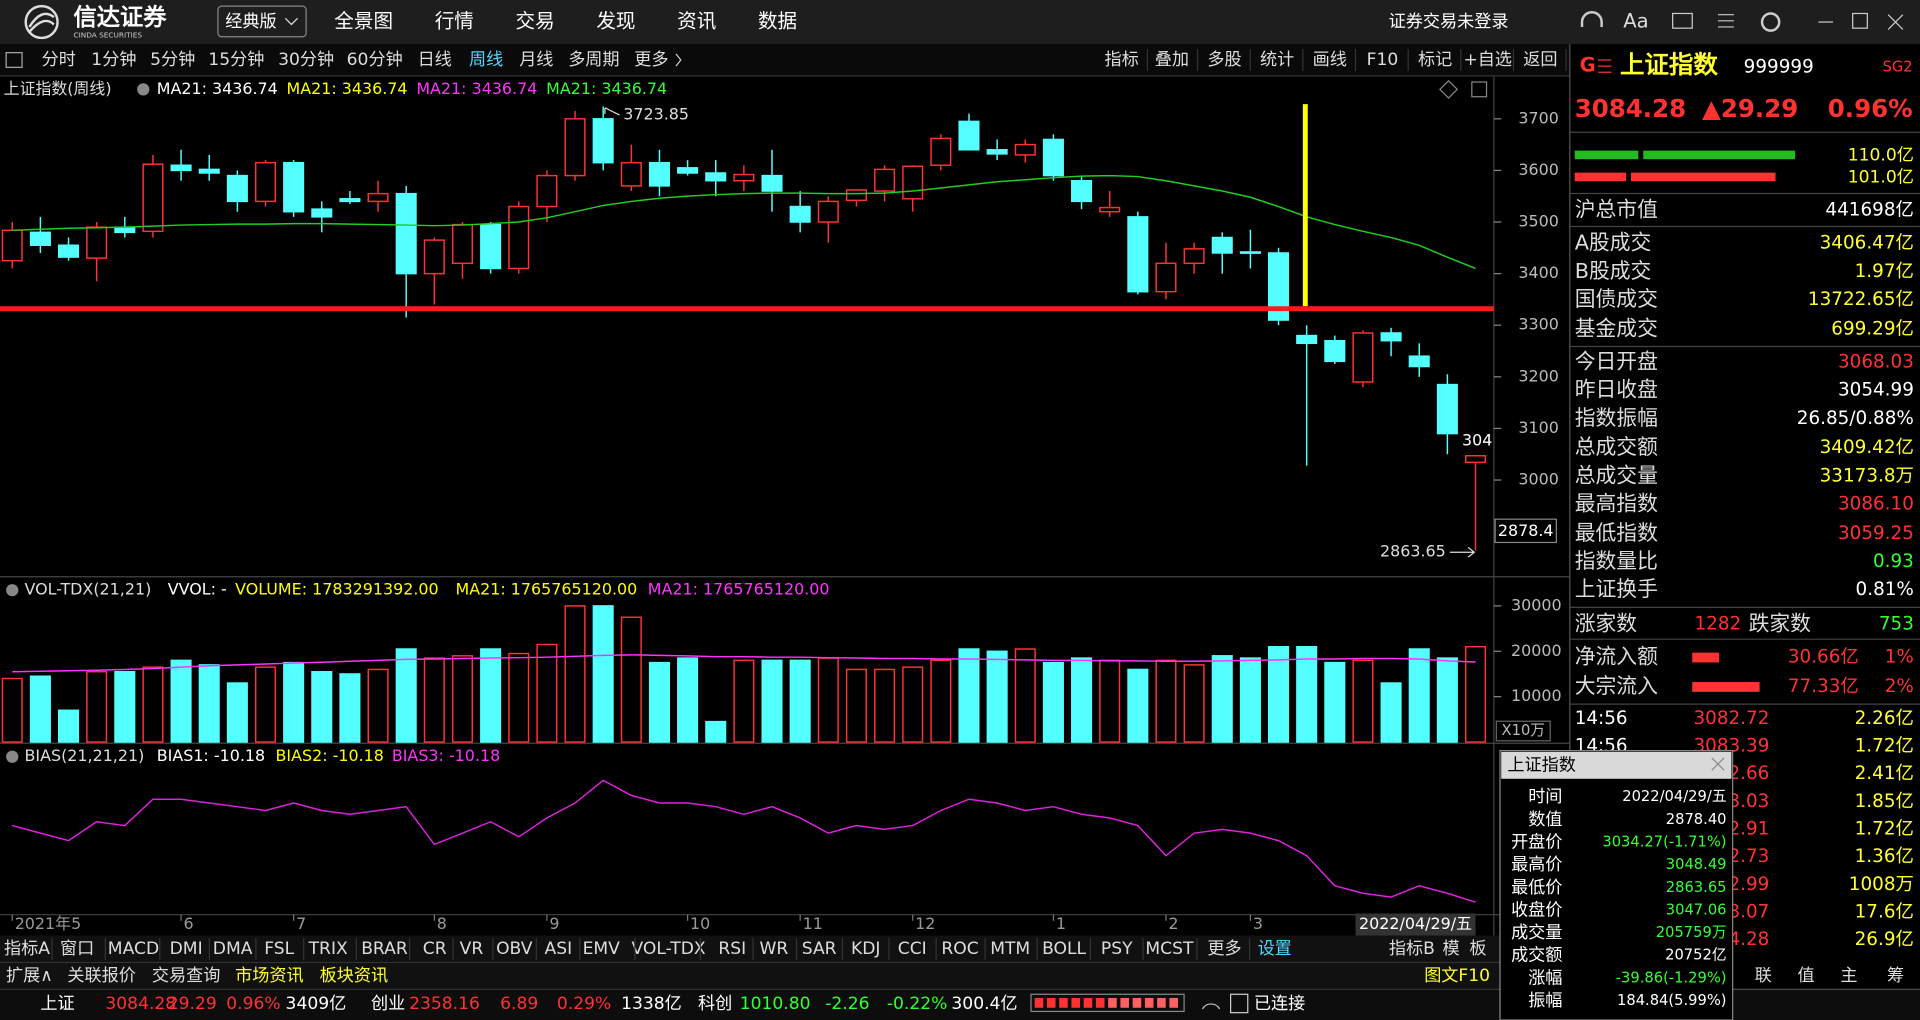 The height and width of the screenshot is (1020, 1920). I want to click on indicator-tab: DMI, so click(186, 949).